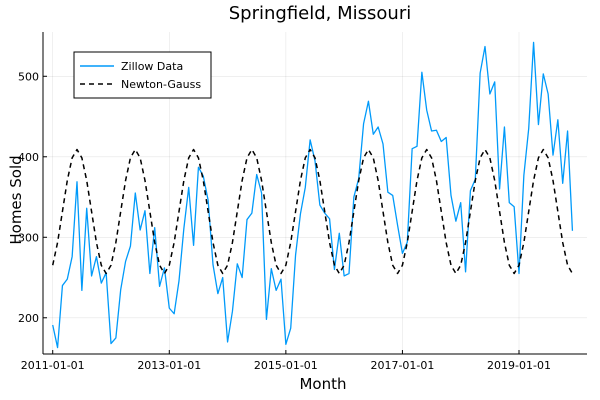 This screenshot has width=600, height=400. Describe the element at coordinates (28, 76) in the screenshot. I see `y-tick-label-3: 500` at that location.